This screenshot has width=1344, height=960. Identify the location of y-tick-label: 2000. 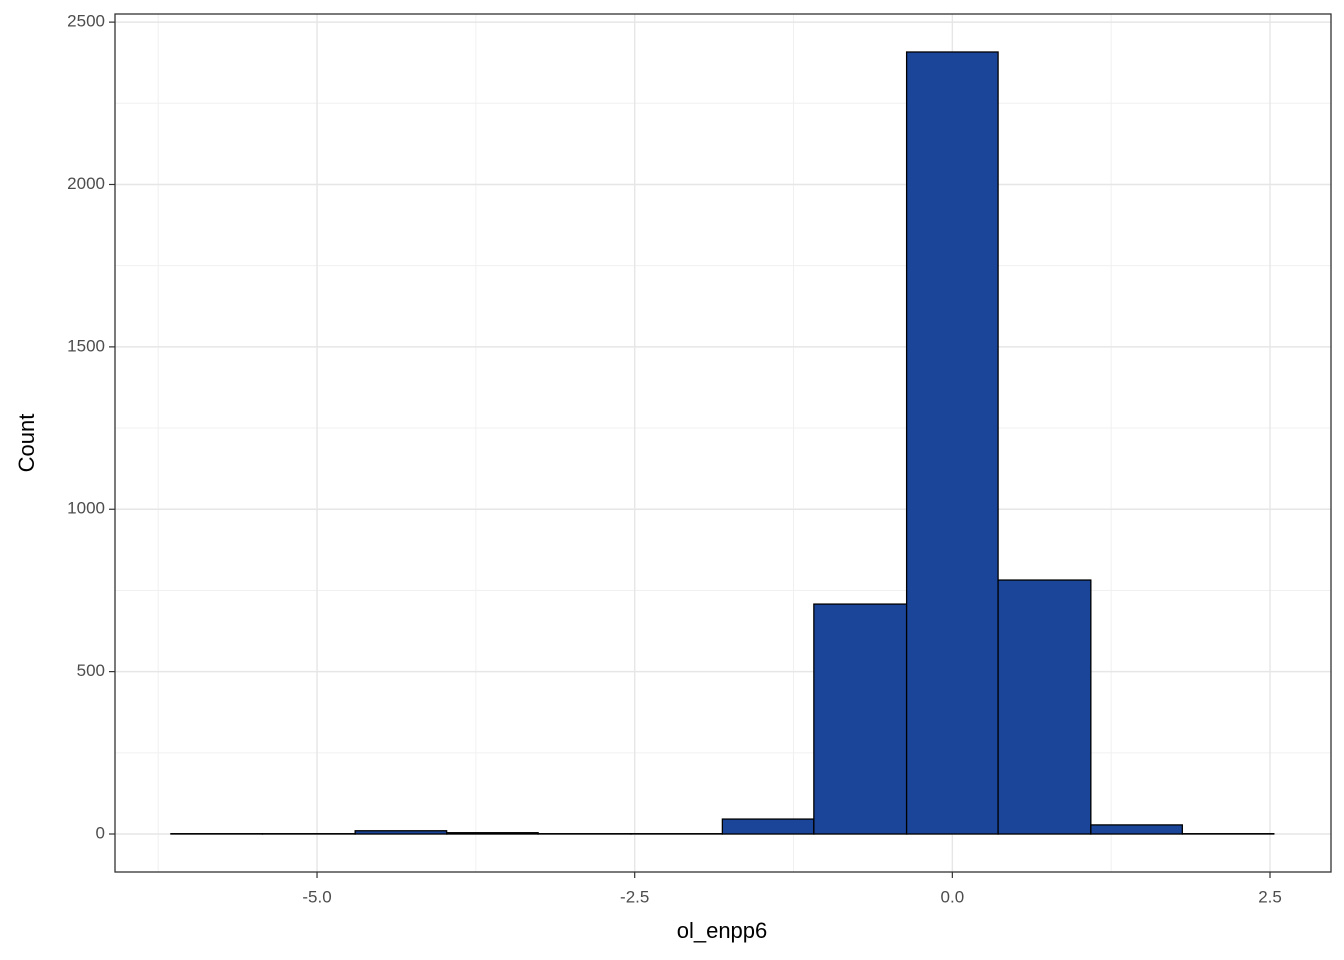
(86, 183).